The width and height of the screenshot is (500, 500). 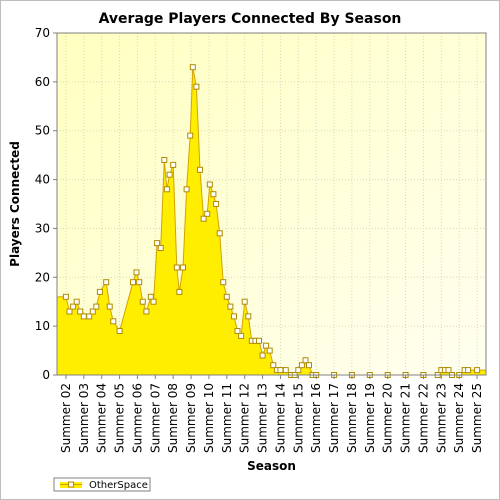 I want to click on y-tick-labels: 0 10 20 30 40 50 60 70, so click(x=42, y=204).